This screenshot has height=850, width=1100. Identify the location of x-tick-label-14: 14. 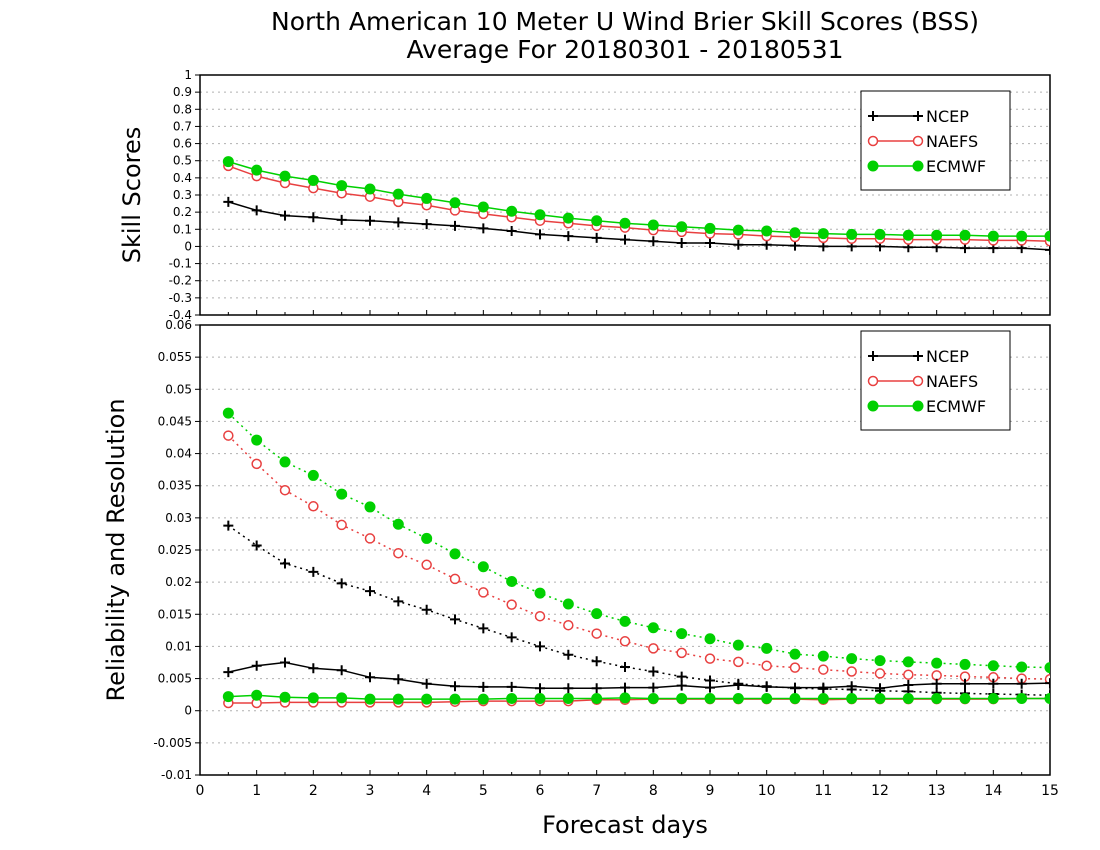
(993, 791).